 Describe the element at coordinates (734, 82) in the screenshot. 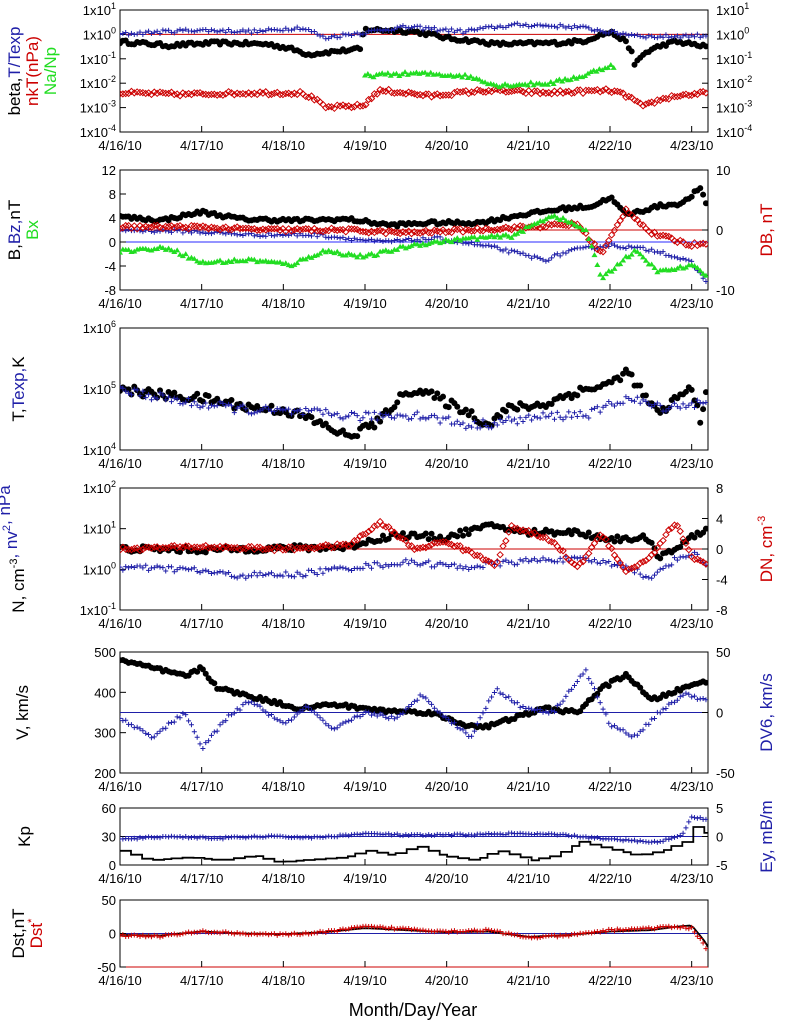

I see `right-tick-label: 1x10⁻²` at that location.